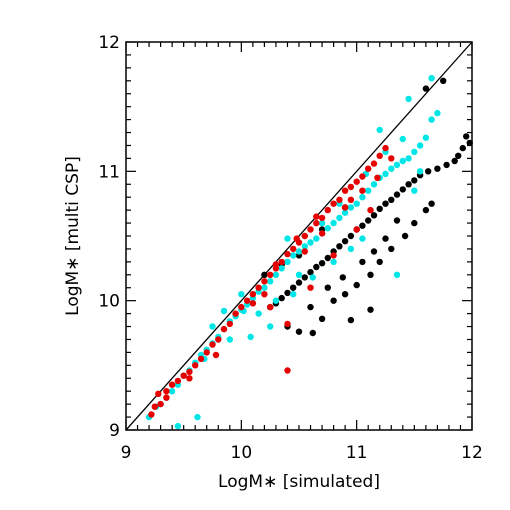 Image resolution: width=510 pixels, height=510 pixels. What do you see at coordinates (472, 453) in the screenshot?
I see `x-tick-label: 12` at bounding box center [472, 453].